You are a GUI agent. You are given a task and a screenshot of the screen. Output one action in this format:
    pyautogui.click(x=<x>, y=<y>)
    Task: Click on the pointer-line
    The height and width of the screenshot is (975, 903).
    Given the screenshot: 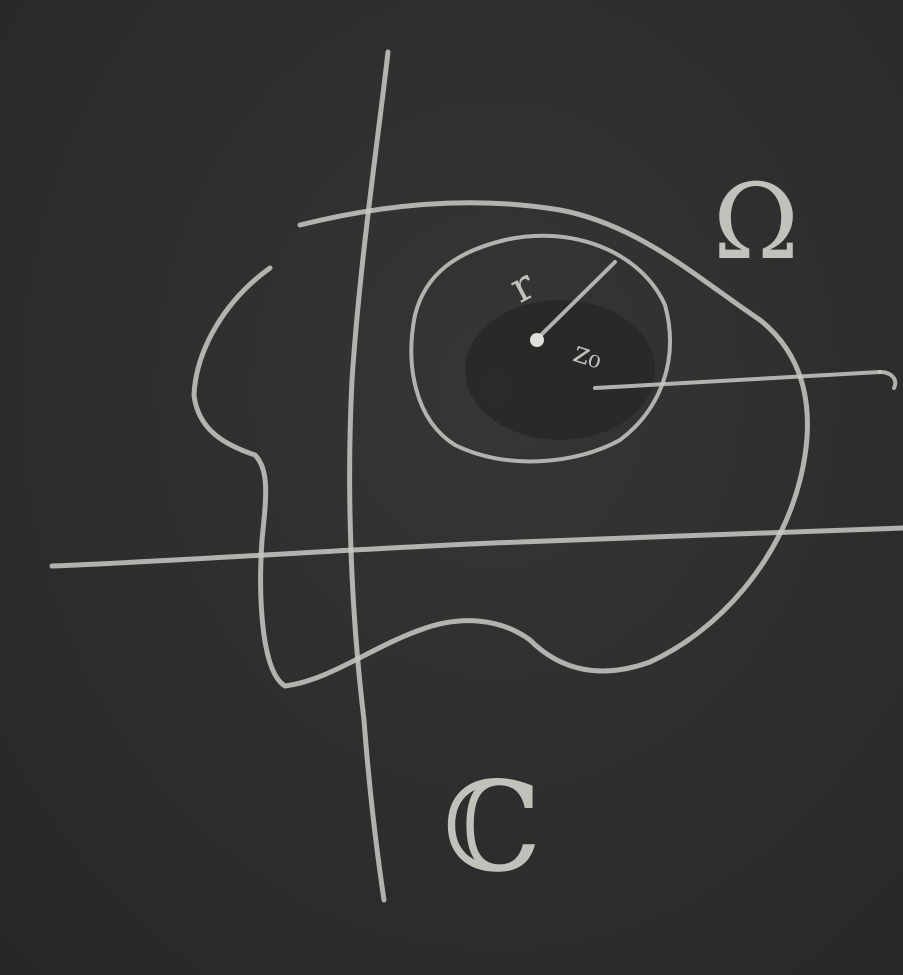 What is the action you would take?
    pyautogui.click(x=737, y=380)
    